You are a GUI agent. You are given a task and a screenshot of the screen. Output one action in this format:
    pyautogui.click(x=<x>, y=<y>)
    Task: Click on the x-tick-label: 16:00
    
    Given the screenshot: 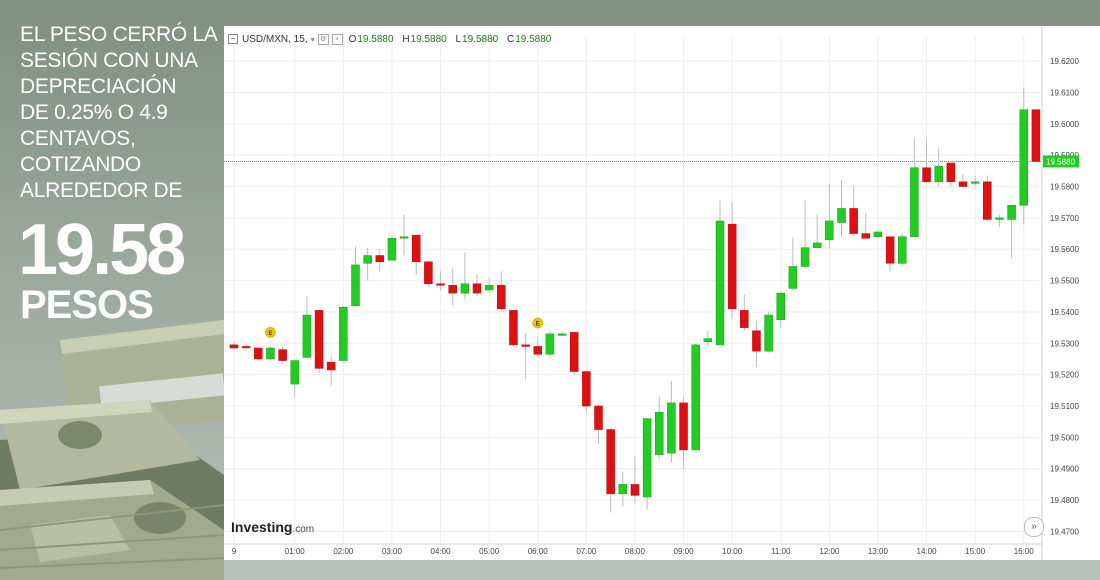 What is the action you would take?
    pyautogui.click(x=1024, y=551)
    